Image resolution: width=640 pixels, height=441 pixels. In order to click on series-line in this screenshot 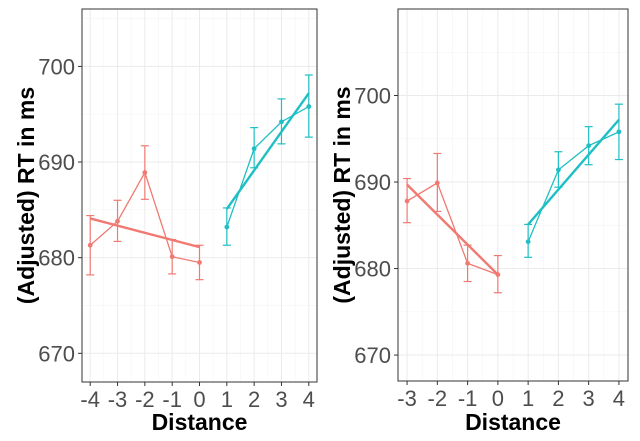, I will do `click(452, 228)`.